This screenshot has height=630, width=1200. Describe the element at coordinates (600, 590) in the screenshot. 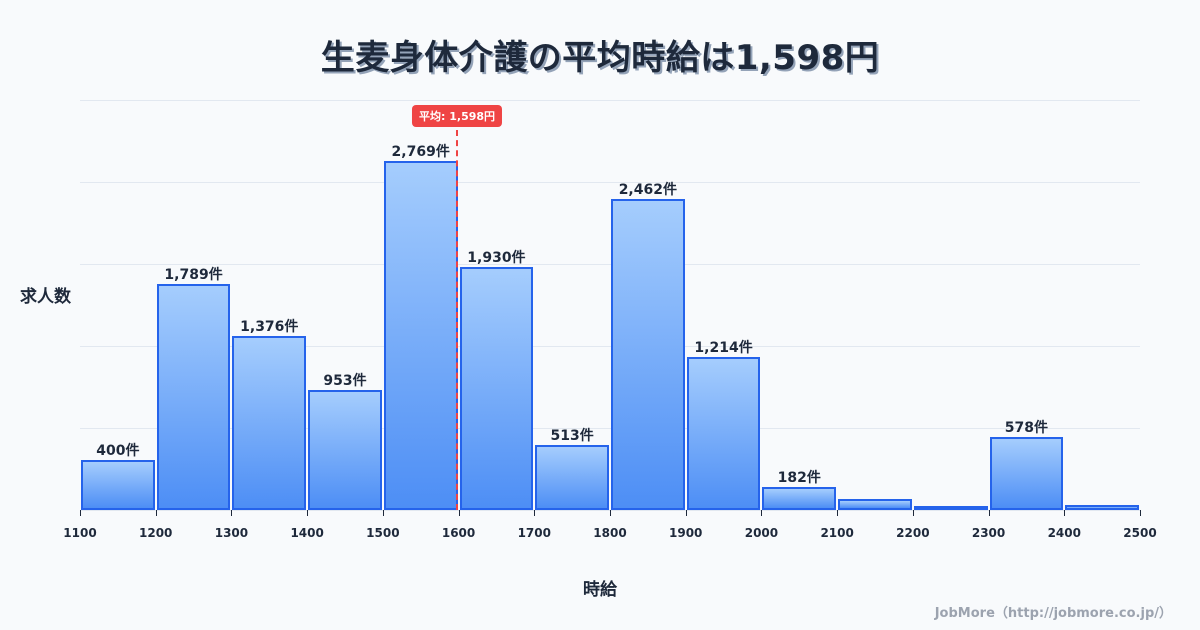

I see `x-axis-label: 時給` at that location.